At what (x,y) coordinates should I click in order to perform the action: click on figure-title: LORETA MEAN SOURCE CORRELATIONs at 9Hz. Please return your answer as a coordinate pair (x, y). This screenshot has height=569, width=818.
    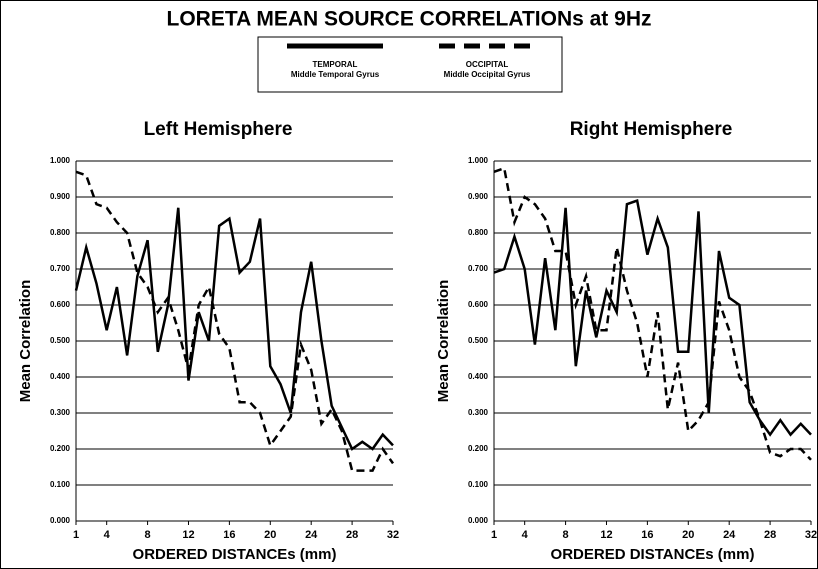
    Looking at the image, I should click on (409, 19).